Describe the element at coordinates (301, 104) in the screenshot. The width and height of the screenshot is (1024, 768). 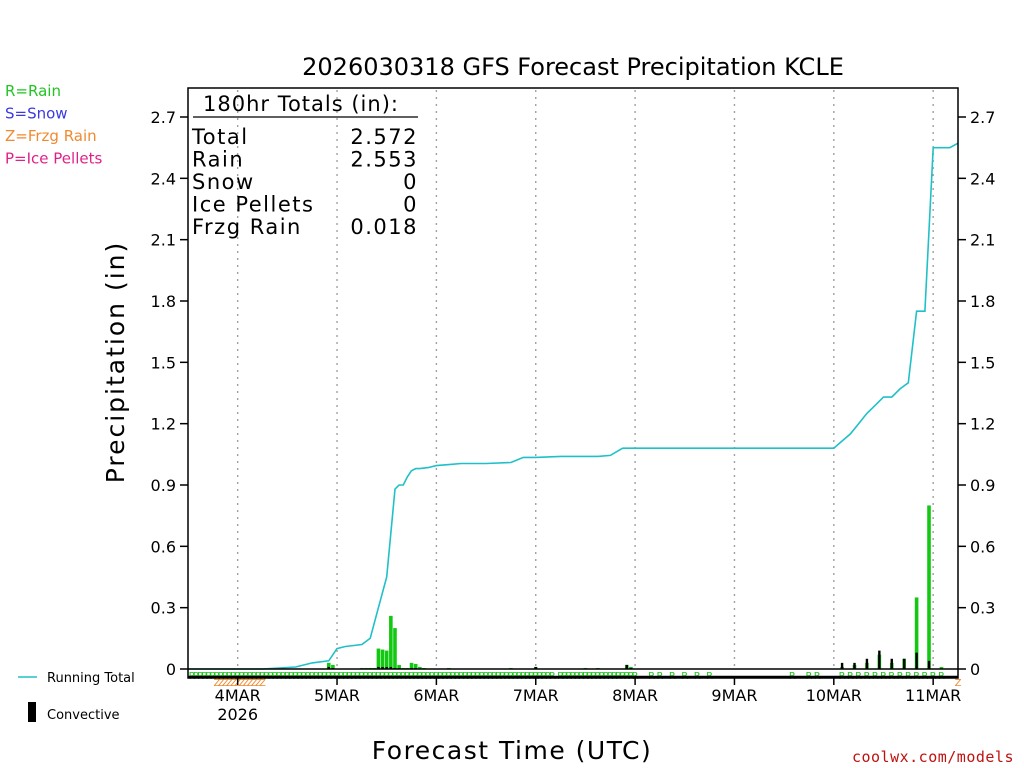
I see `totals-header: 180hr Totals (in):` at that location.